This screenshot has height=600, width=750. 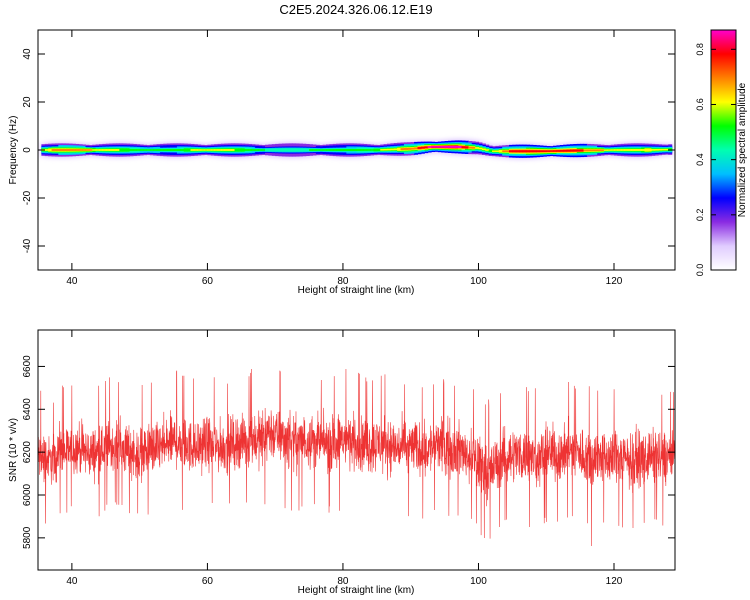 I want to click on colorbar-tick-label: 0.4, so click(x=700, y=159).